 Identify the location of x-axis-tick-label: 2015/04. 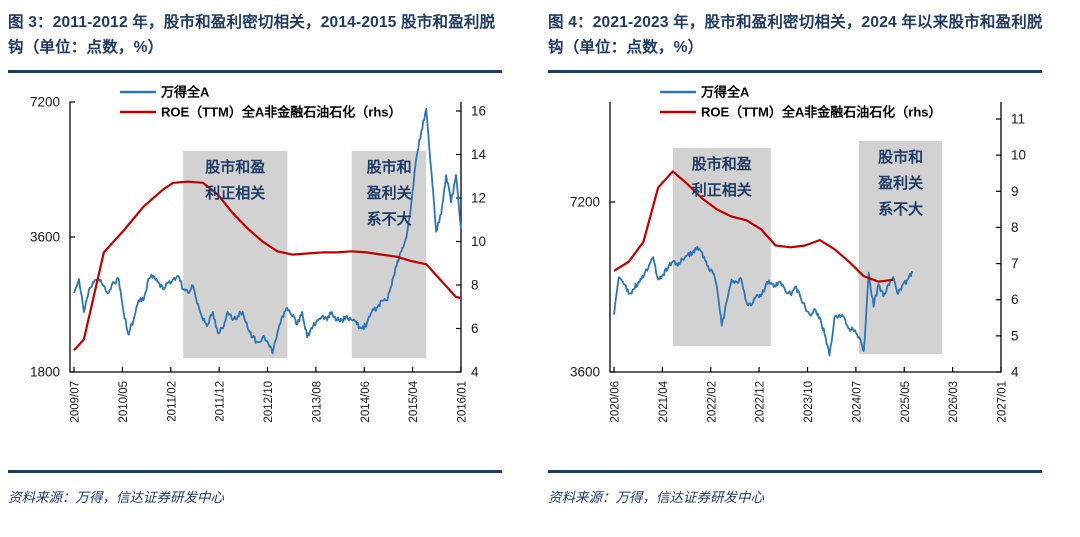
(414, 401).